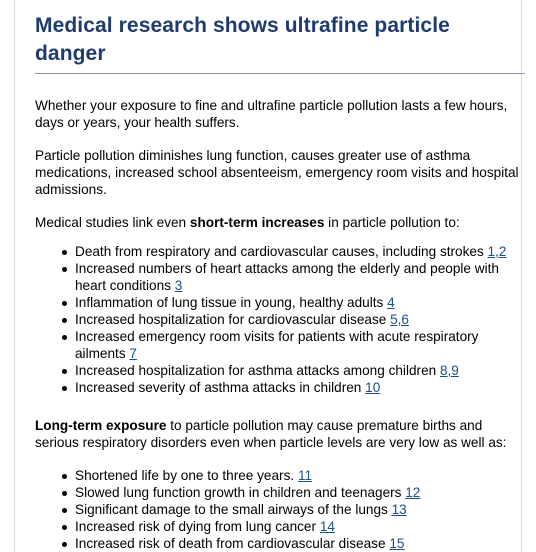 This screenshot has height=552, width=536. Describe the element at coordinates (101, 425) in the screenshot. I see `long-term-bold: Long-term exposure` at that location.